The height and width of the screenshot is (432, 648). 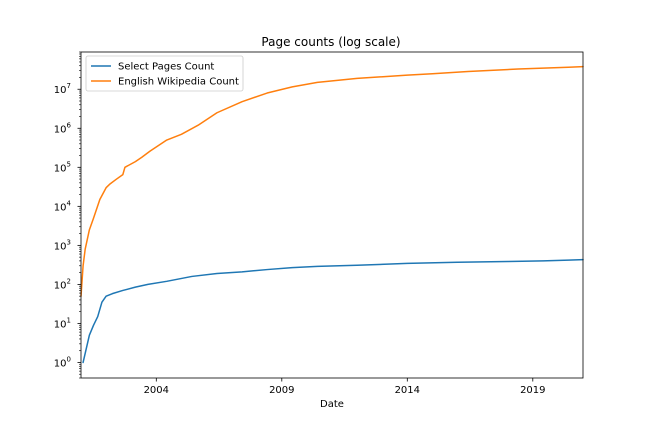 What do you see at coordinates (69, 359) in the screenshot?
I see `y-tick-exponent: 0` at bounding box center [69, 359].